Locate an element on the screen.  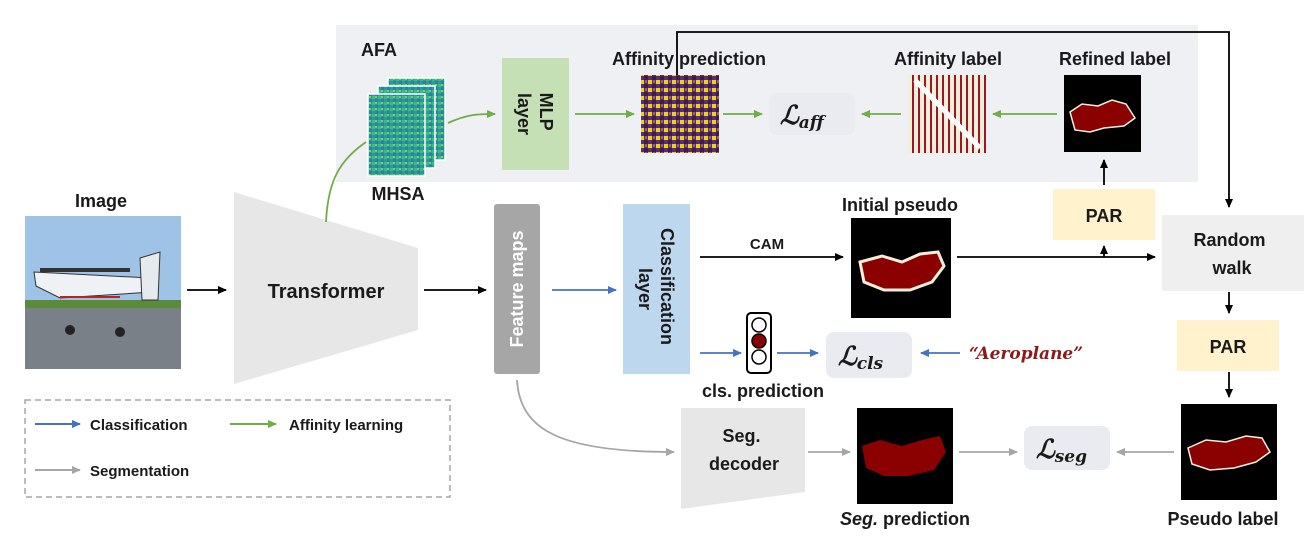
arrow-transformer-to-mhsa is located at coordinates (346, 182).